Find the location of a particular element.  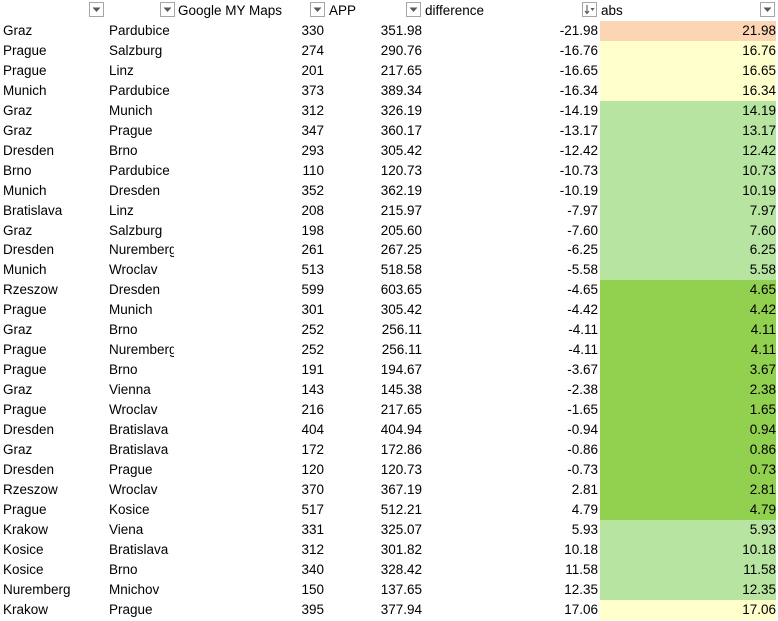

abs-cell: 0.86 is located at coordinates (762, 449).